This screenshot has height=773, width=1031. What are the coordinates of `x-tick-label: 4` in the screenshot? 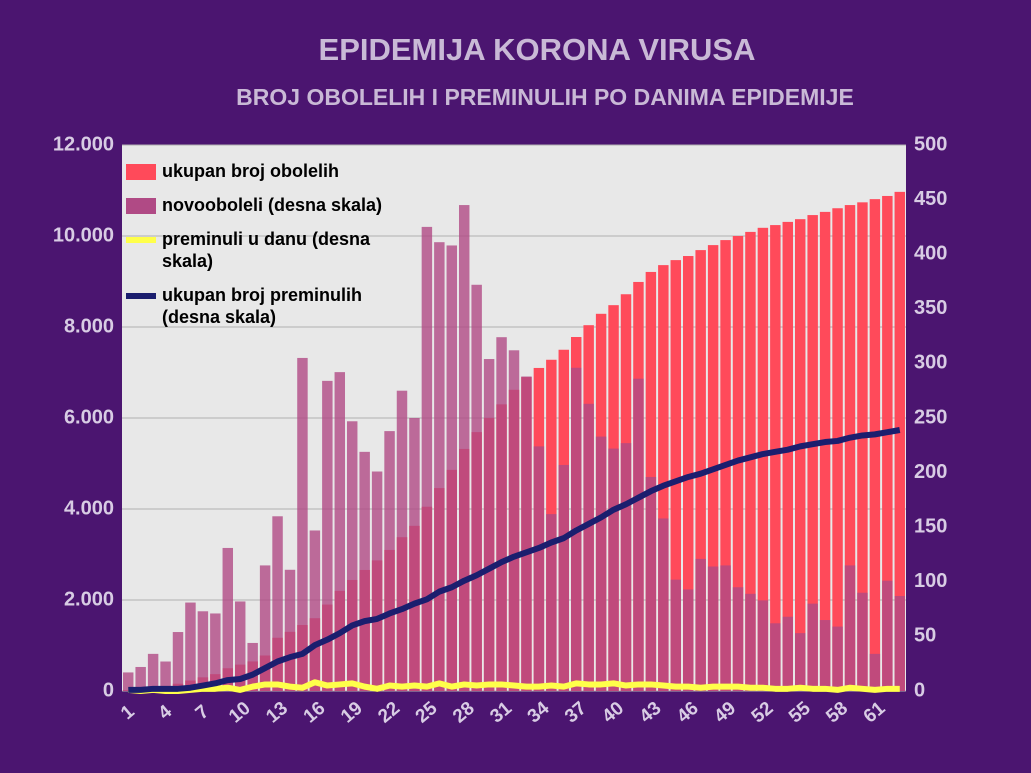 It's located at (165, 712).